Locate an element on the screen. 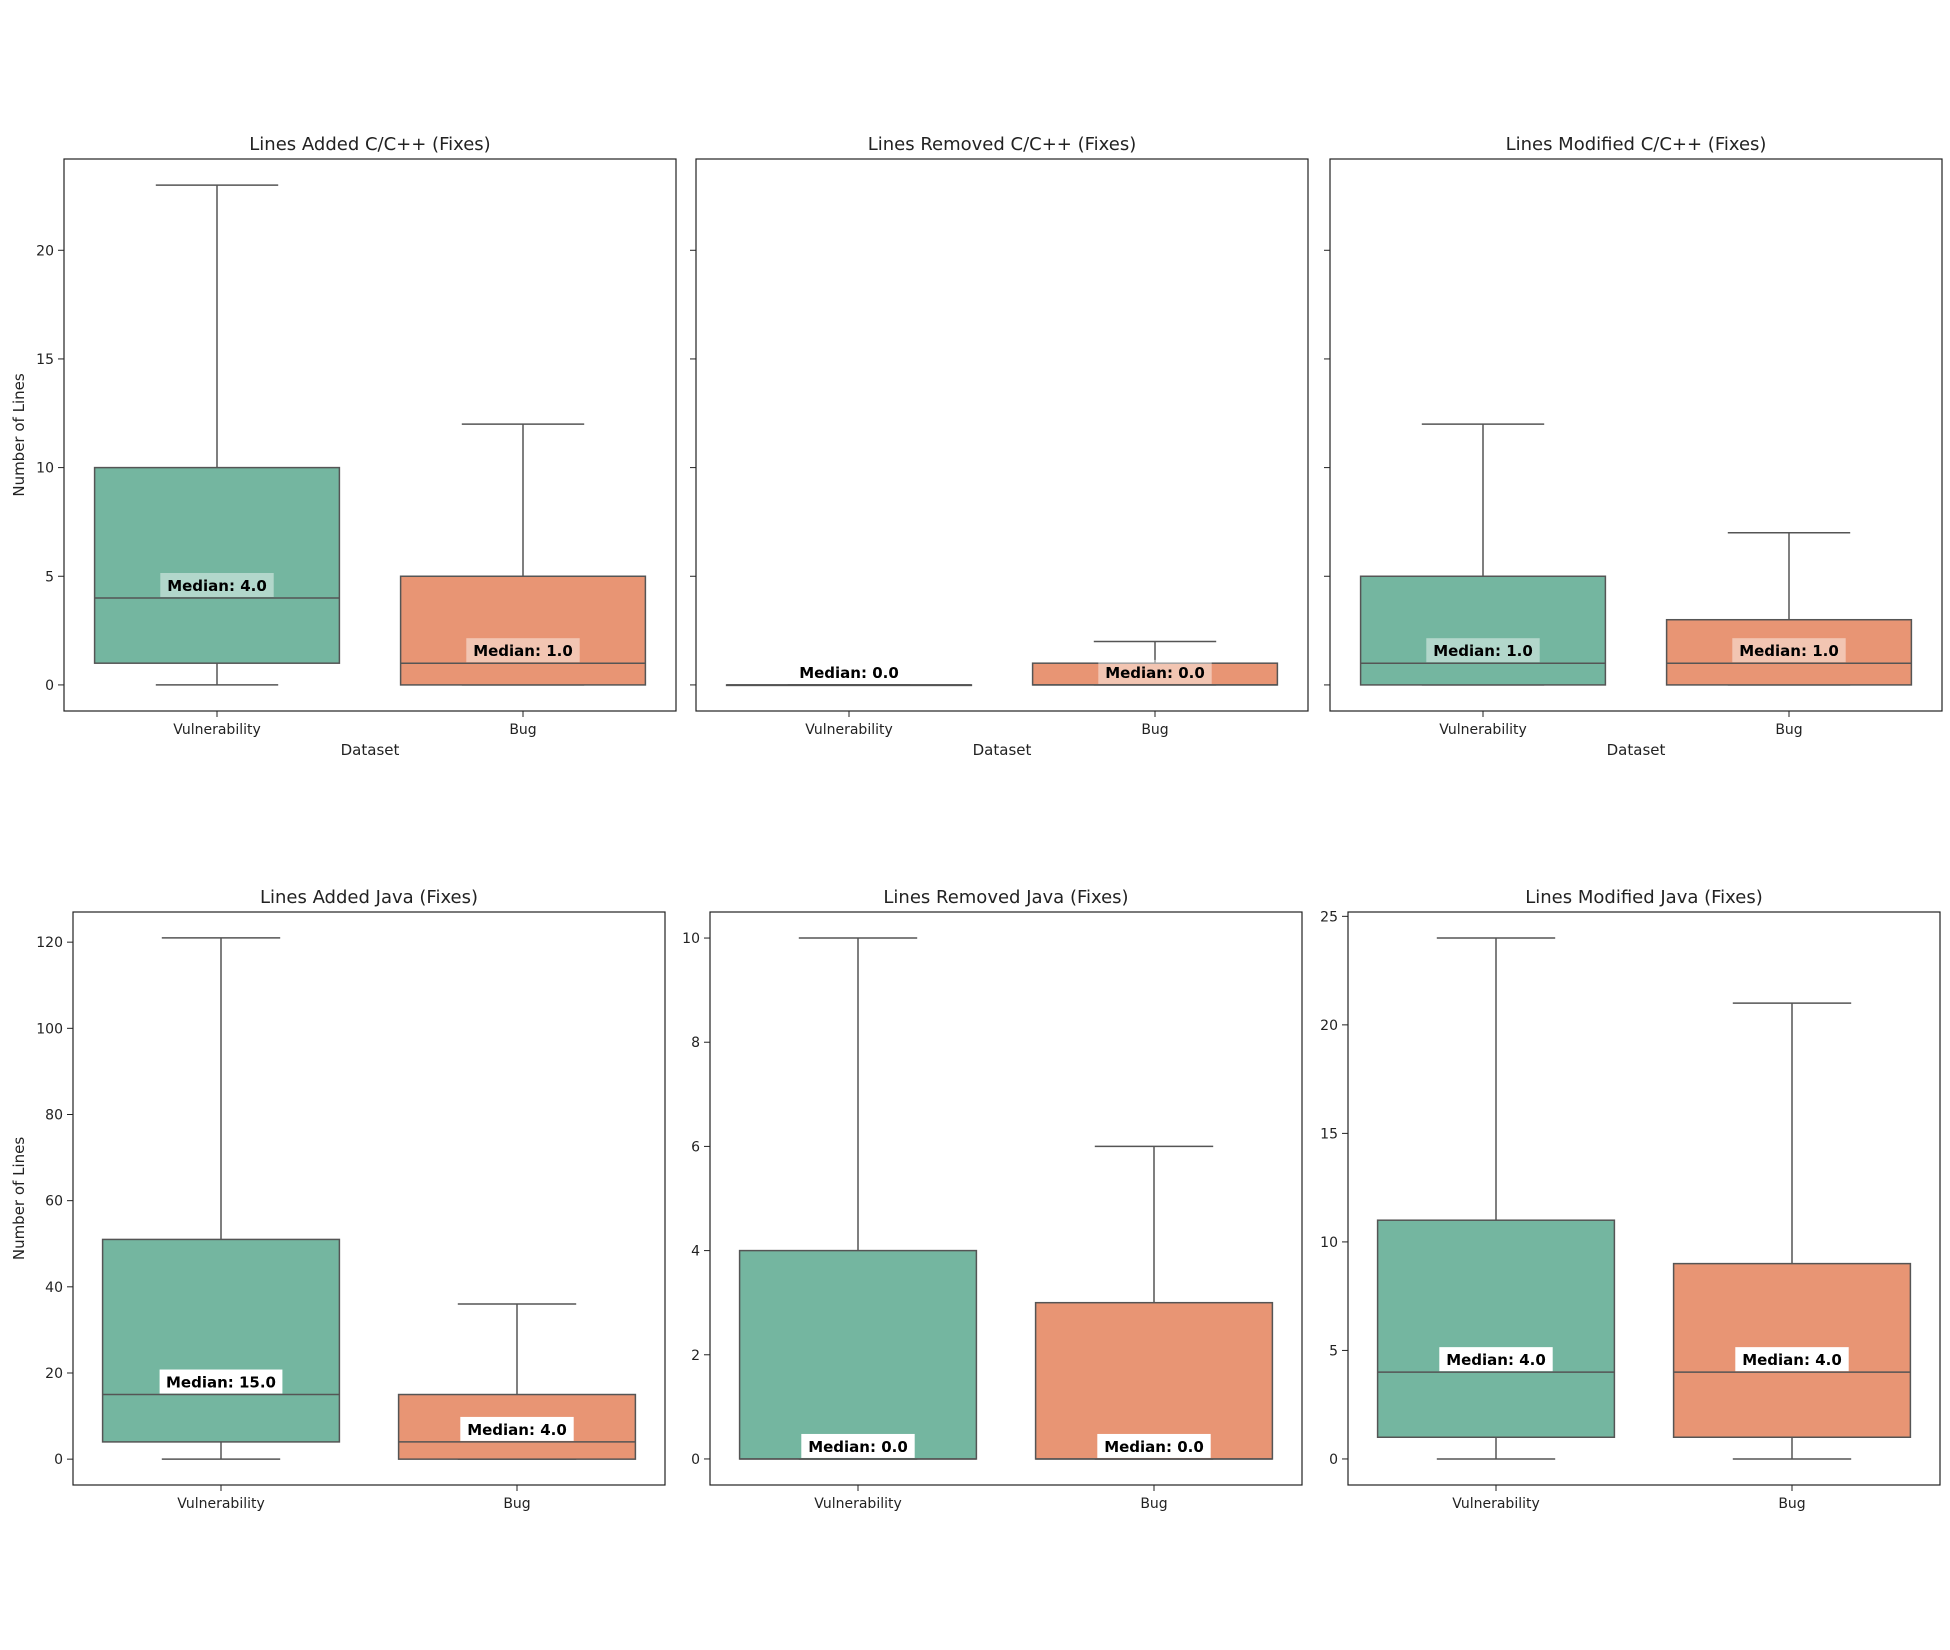 The width and height of the screenshot is (1950, 1650). y-tick-label: 60 is located at coordinates (54, 1202).